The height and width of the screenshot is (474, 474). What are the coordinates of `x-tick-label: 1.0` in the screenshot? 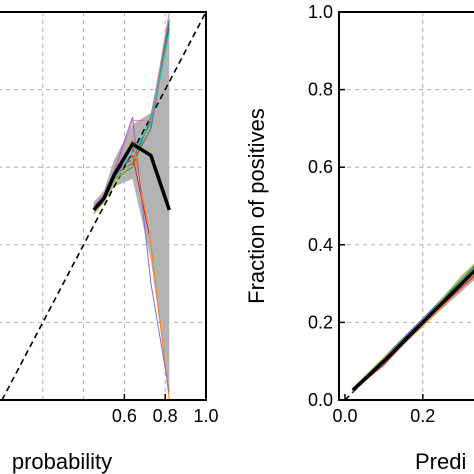 It's located at (205, 416).